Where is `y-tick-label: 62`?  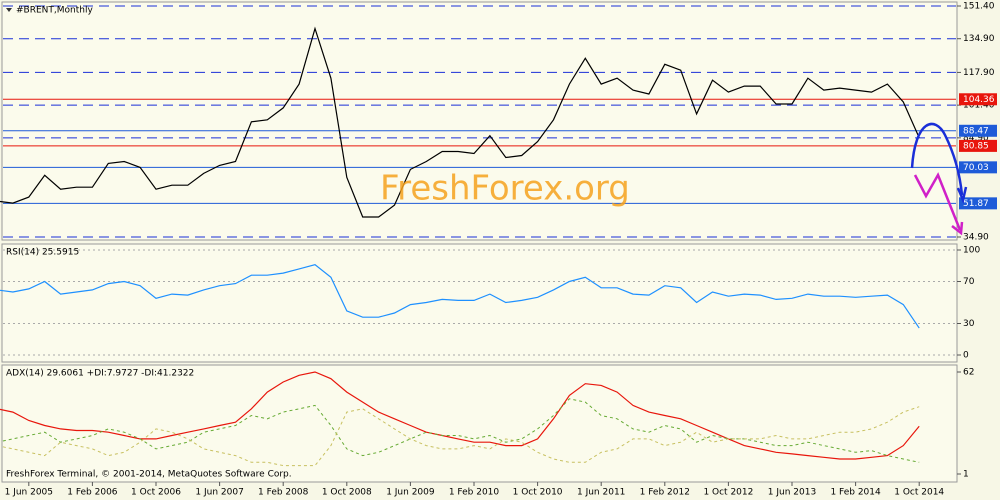
y-tick-label: 62 is located at coordinates (968, 373).